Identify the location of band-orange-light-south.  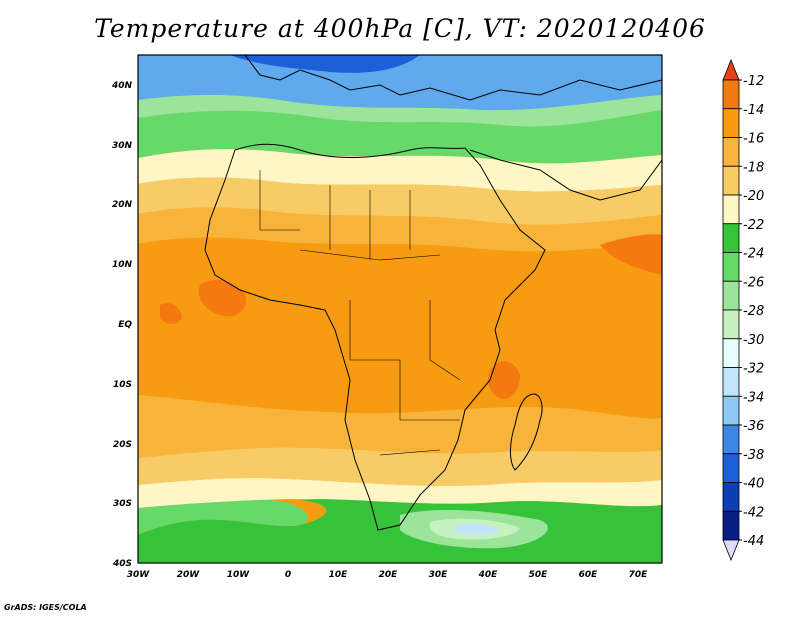
(400, 426).